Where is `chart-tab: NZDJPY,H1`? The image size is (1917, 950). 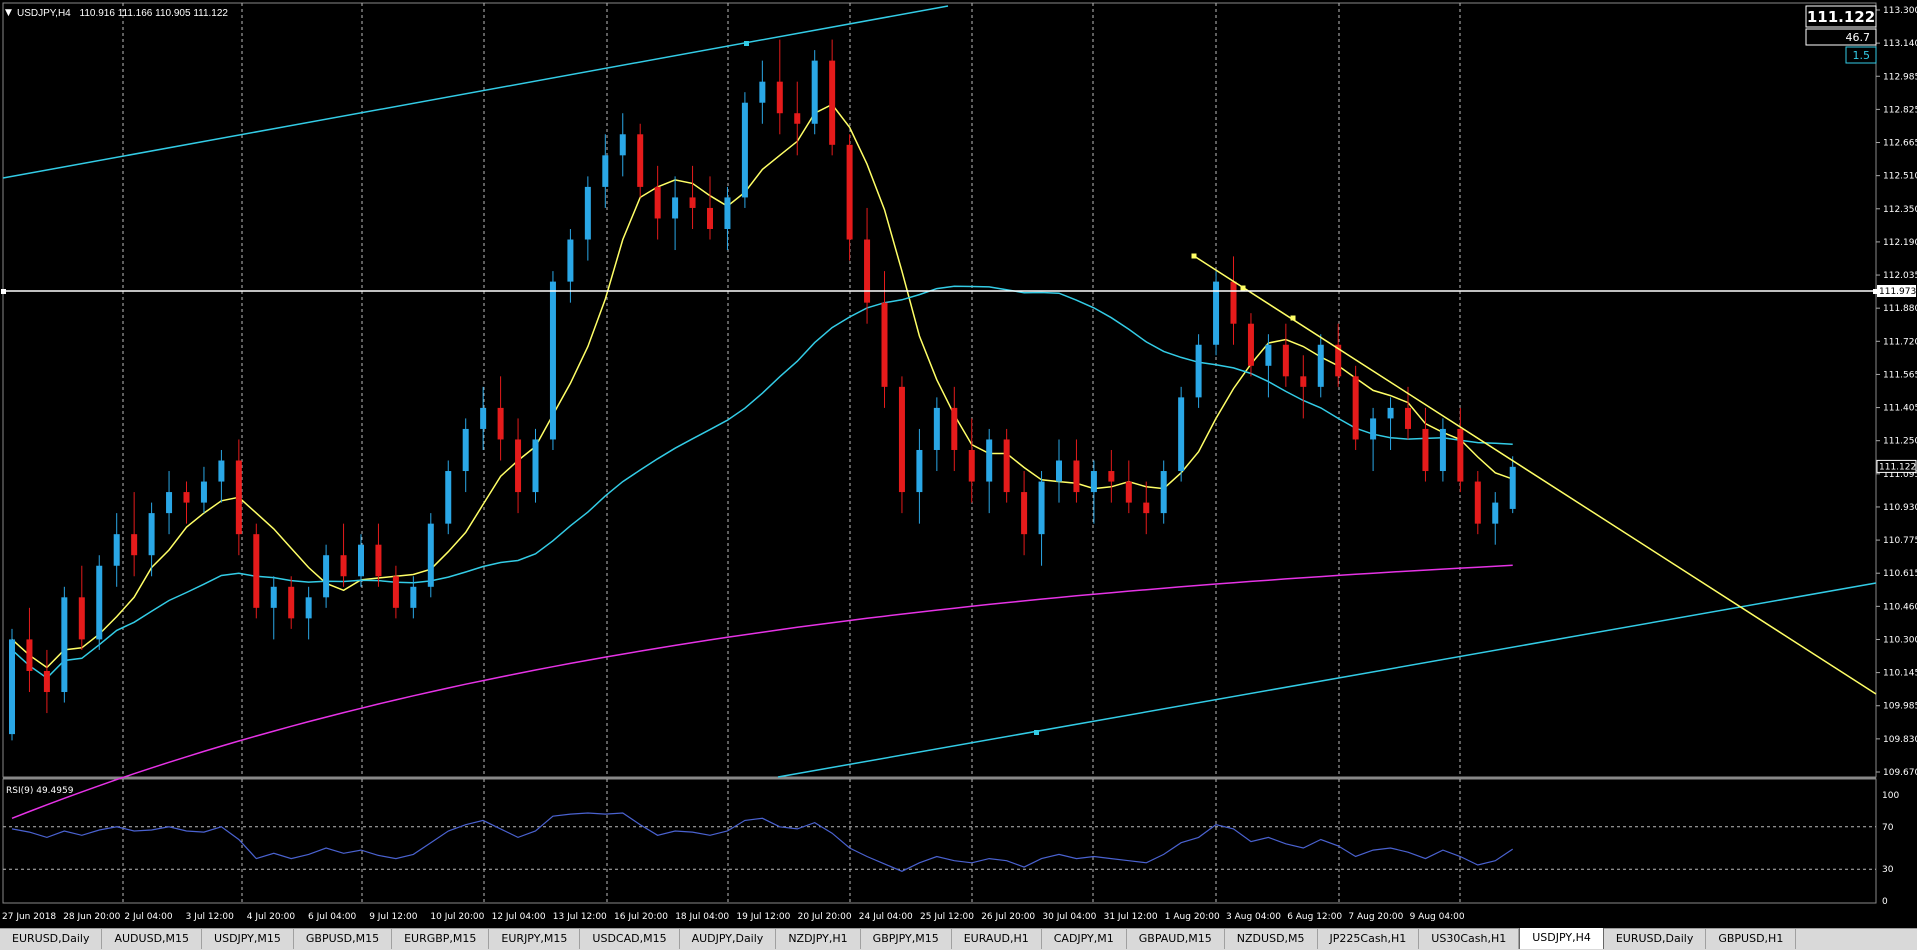
chart-tab: NZDJPY,H1 is located at coordinates (818, 939).